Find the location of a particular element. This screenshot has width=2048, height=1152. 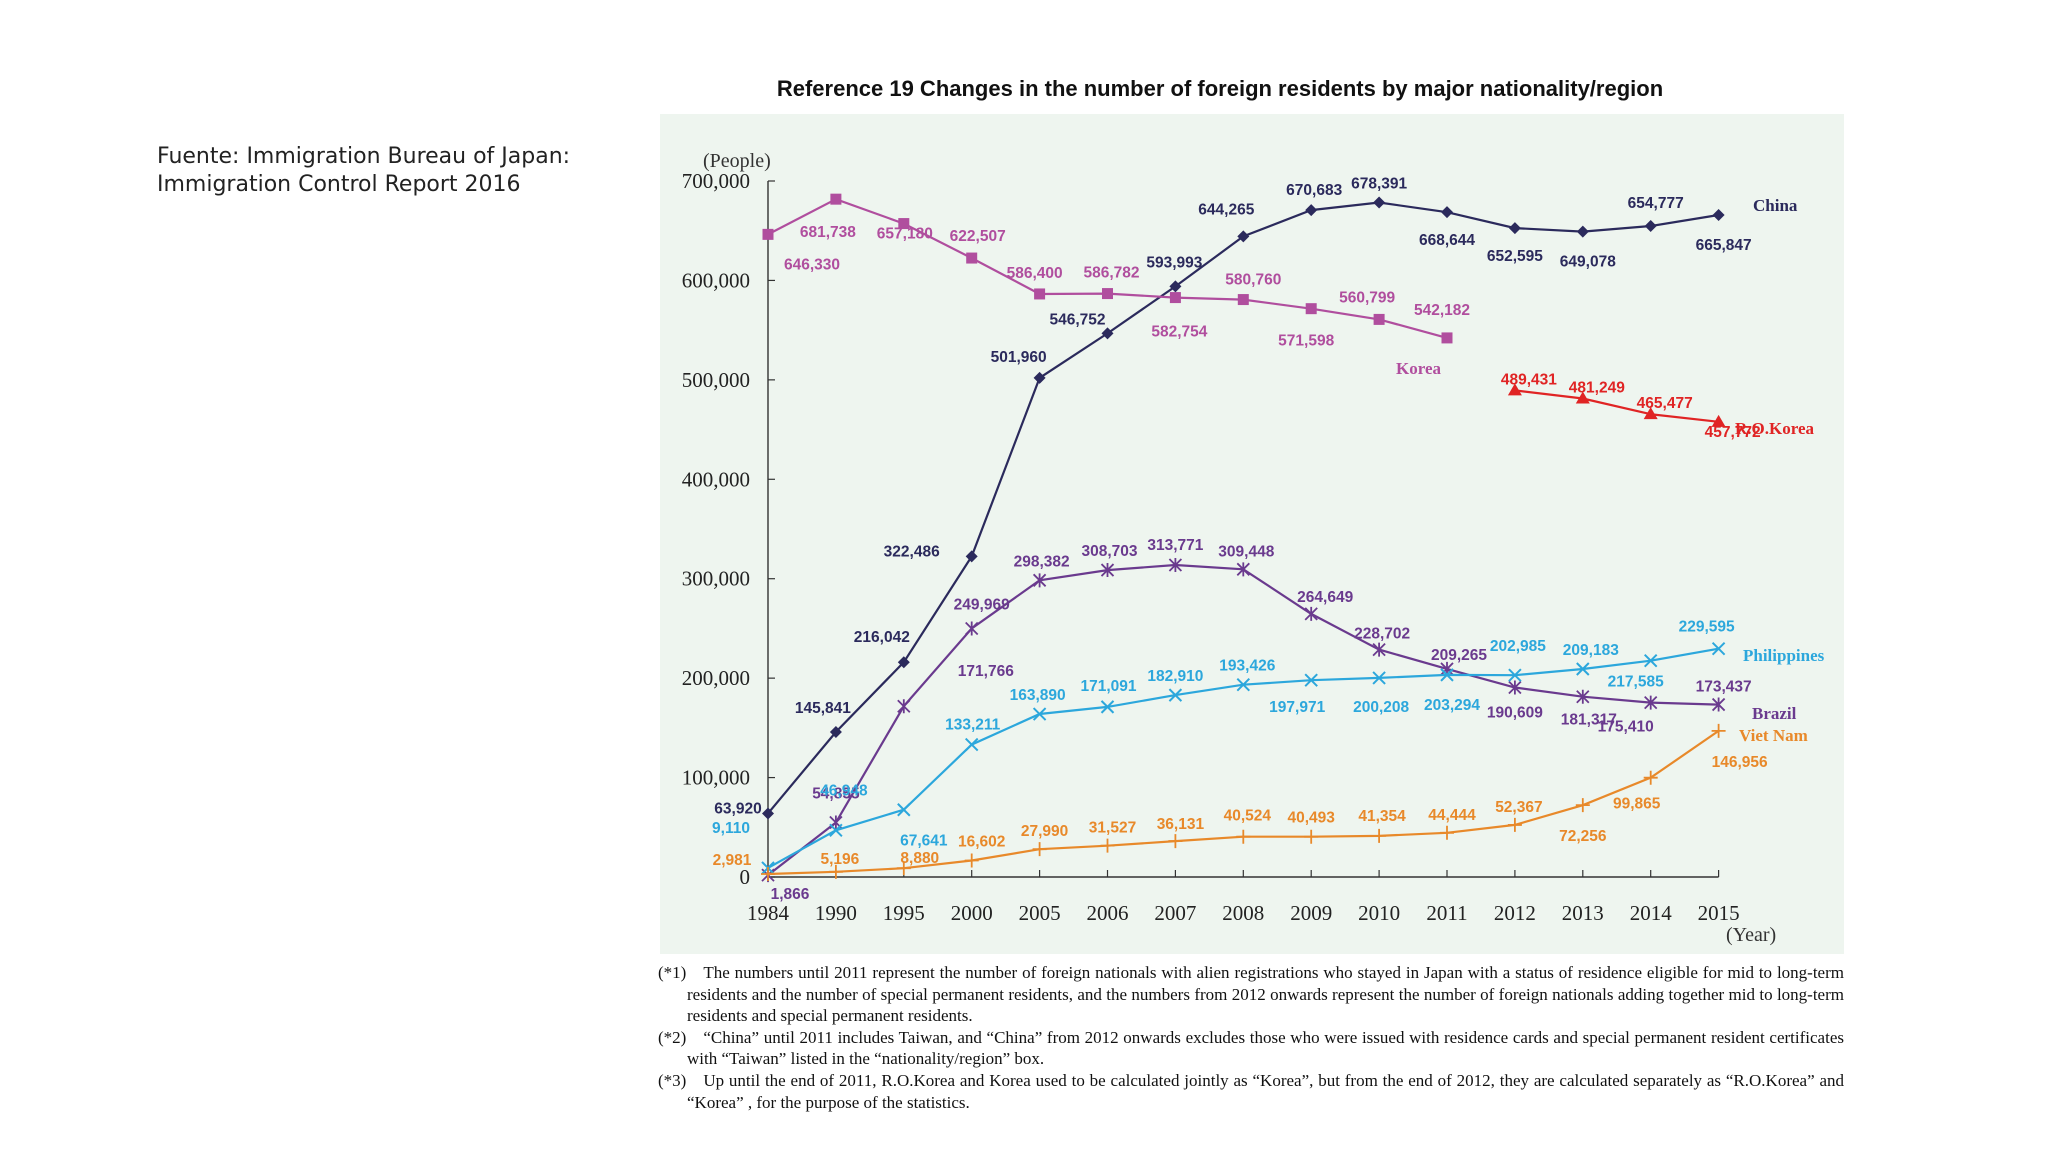

data-label-philippines: 229,595 is located at coordinates (1707, 627).